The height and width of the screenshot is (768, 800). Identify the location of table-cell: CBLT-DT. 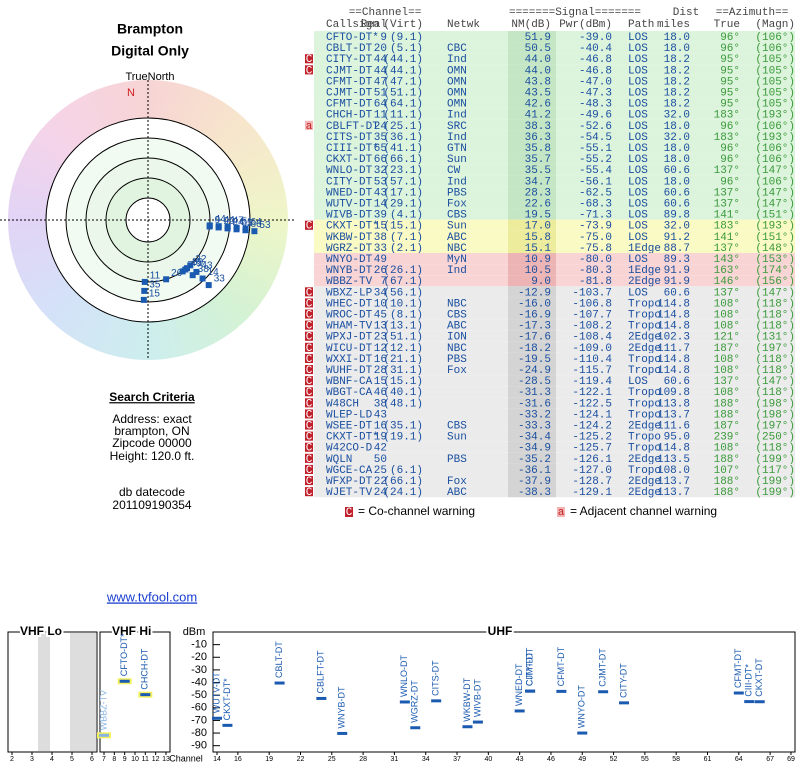
(349, 49).